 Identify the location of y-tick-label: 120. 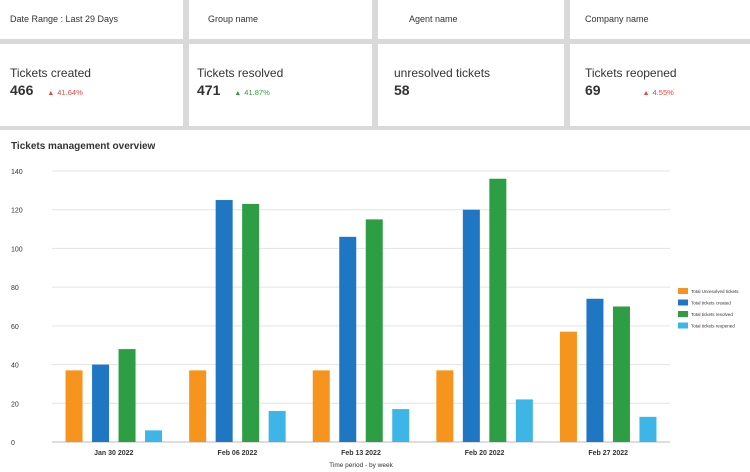
(17, 211).